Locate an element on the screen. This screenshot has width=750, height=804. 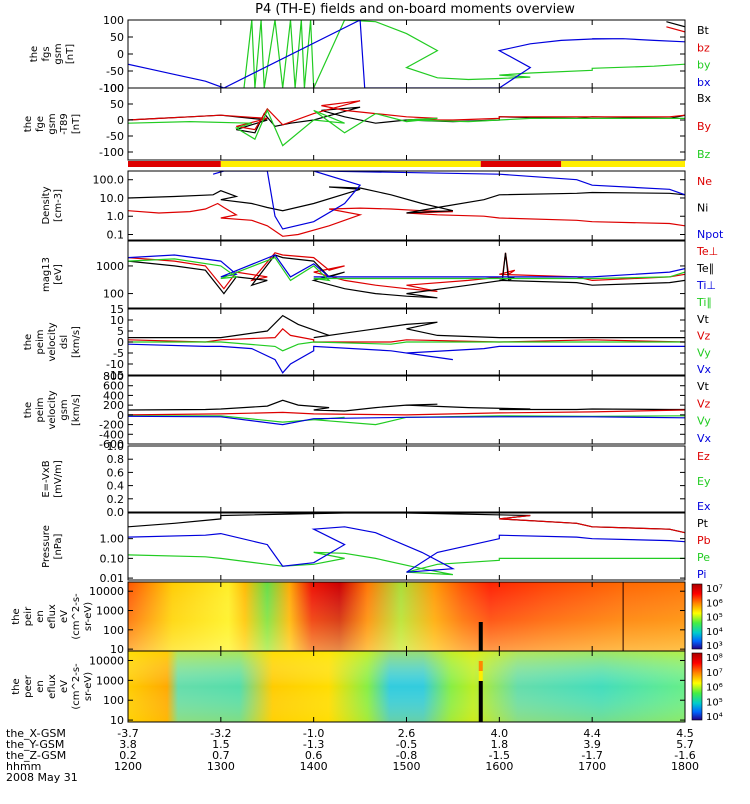
series-line-bx is located at coordinates (406, 54).